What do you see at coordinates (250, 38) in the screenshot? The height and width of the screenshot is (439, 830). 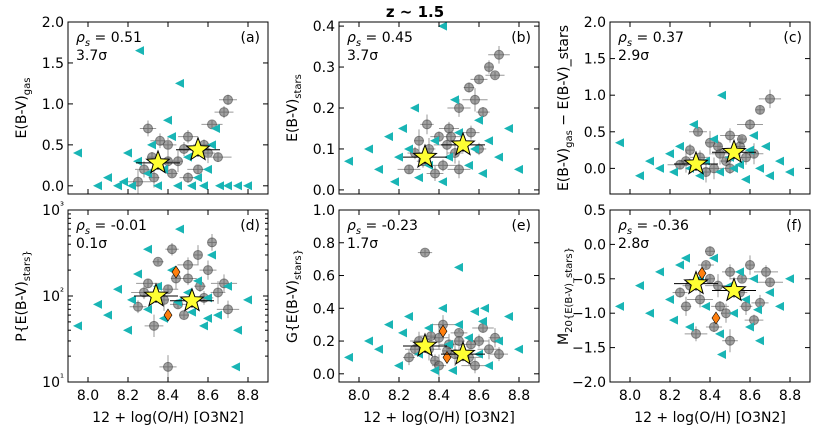 I see `panel-label: (a)` at bounding box center [250, 38].